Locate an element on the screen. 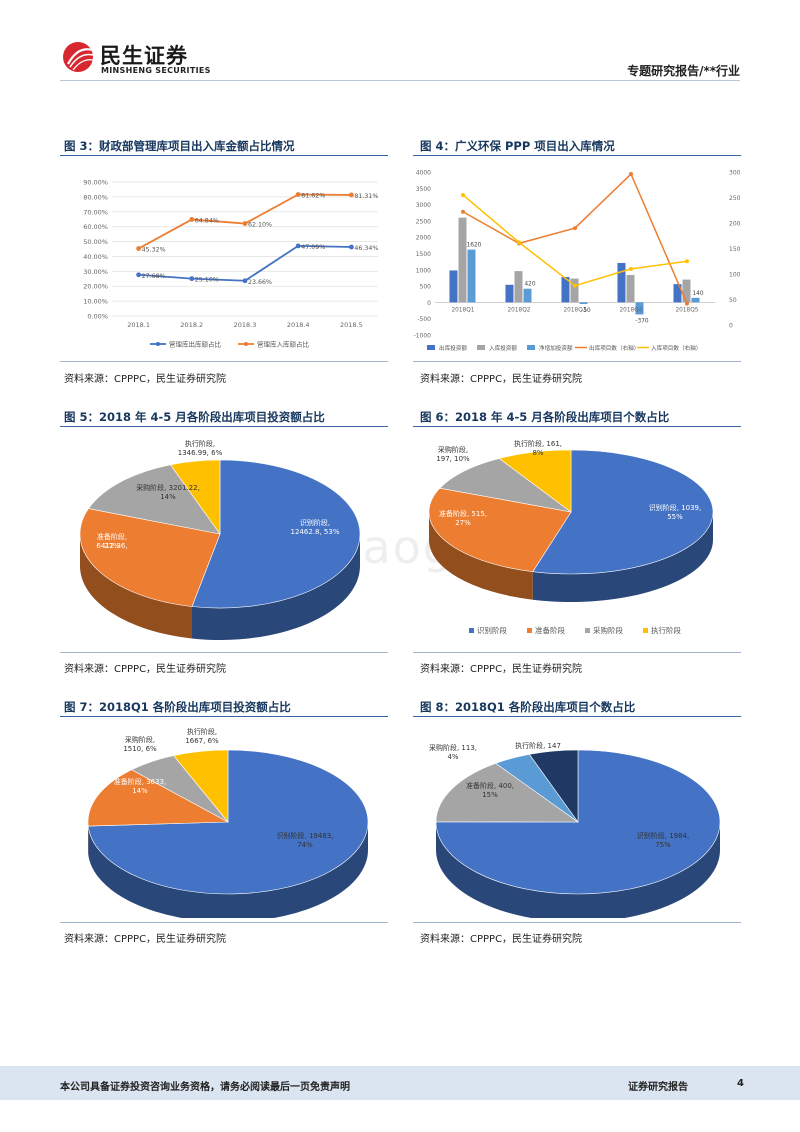 This screenshot has width=800, height=1132. x-tick-label: 2018.5 is located at coordinates (351, 325).